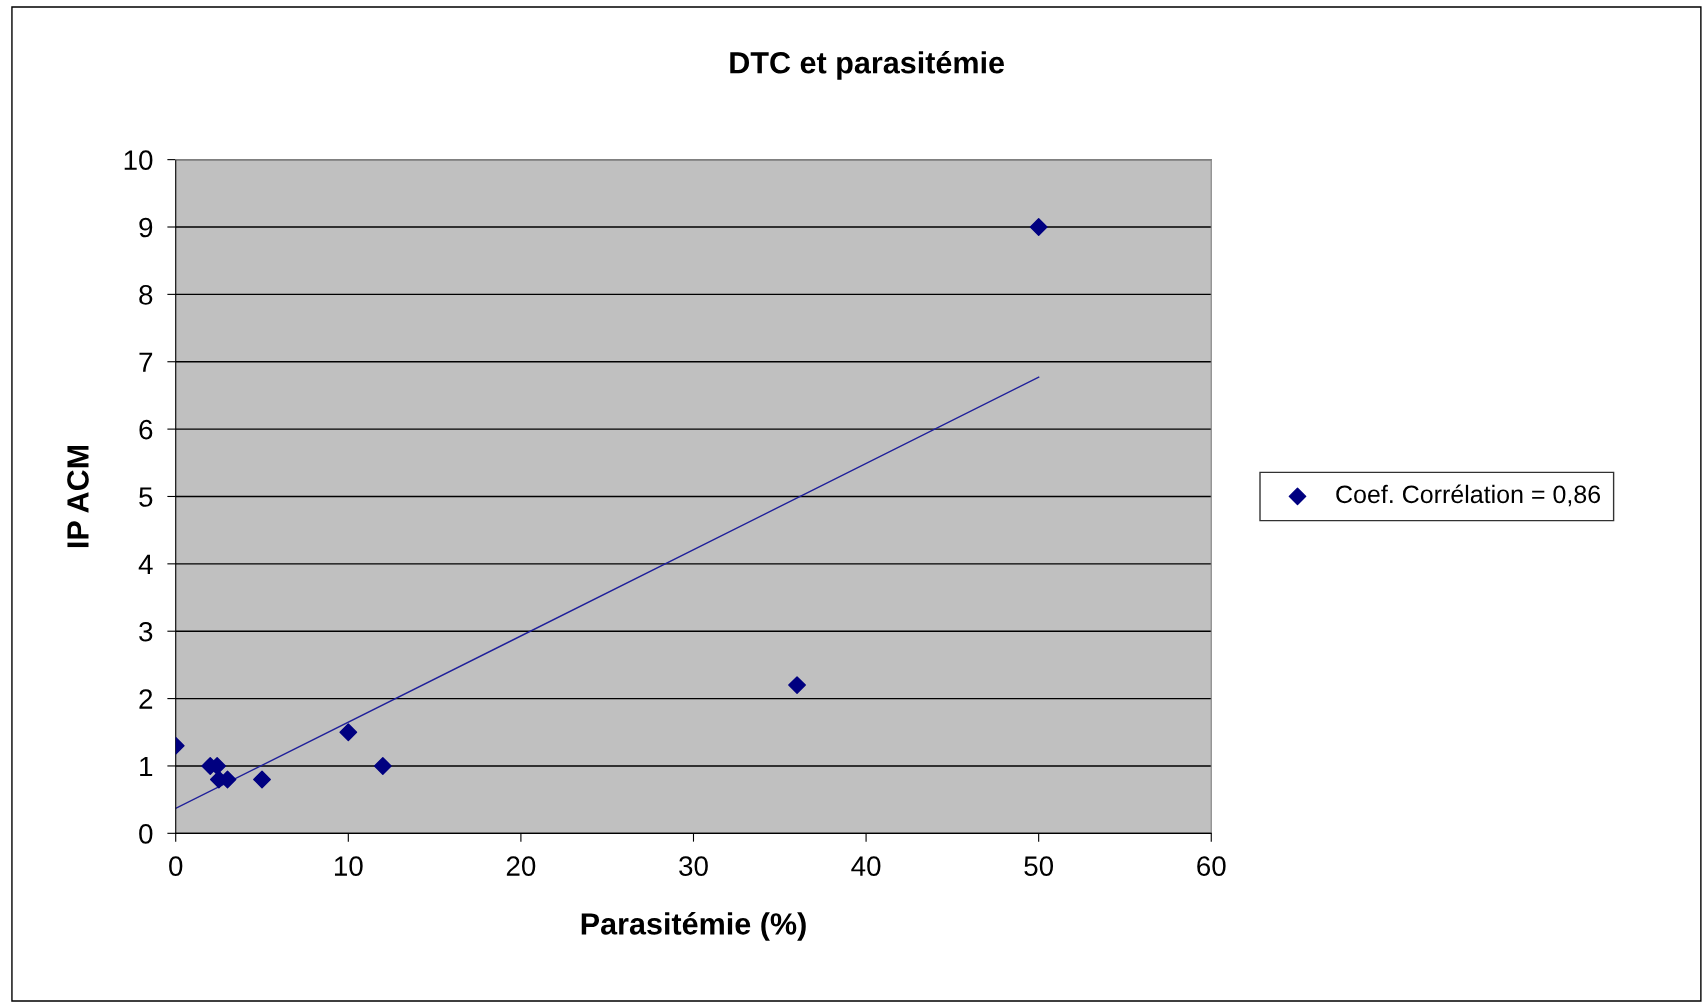  Describe the element at coordinates (146, 227) in the screenshot. I see `y-tick-label: 9` at that location.